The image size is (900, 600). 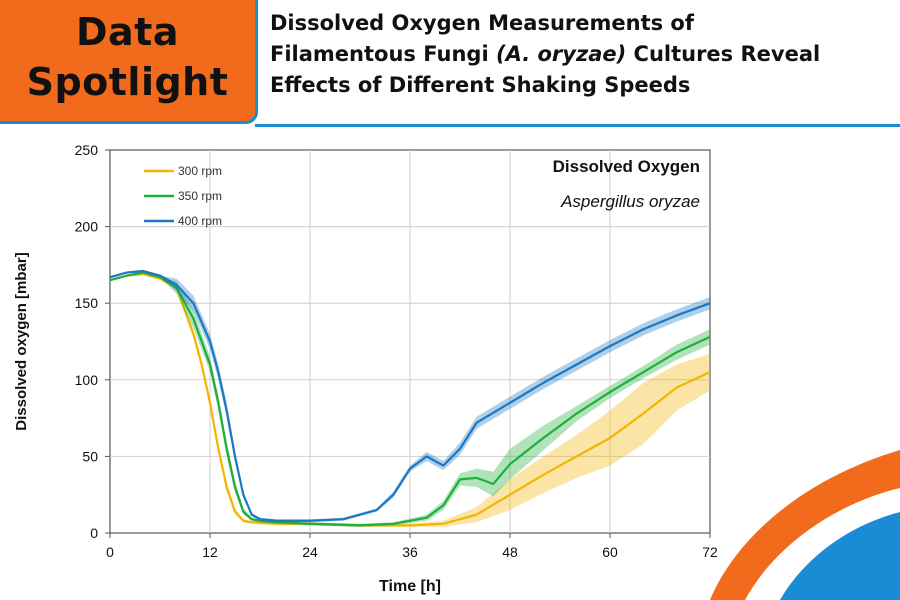 What do you see at coordinates (630, 201) in the screenshot?
I see `chart-subtitle: Aspergillus oryzae` at bounding box center [630, 201].